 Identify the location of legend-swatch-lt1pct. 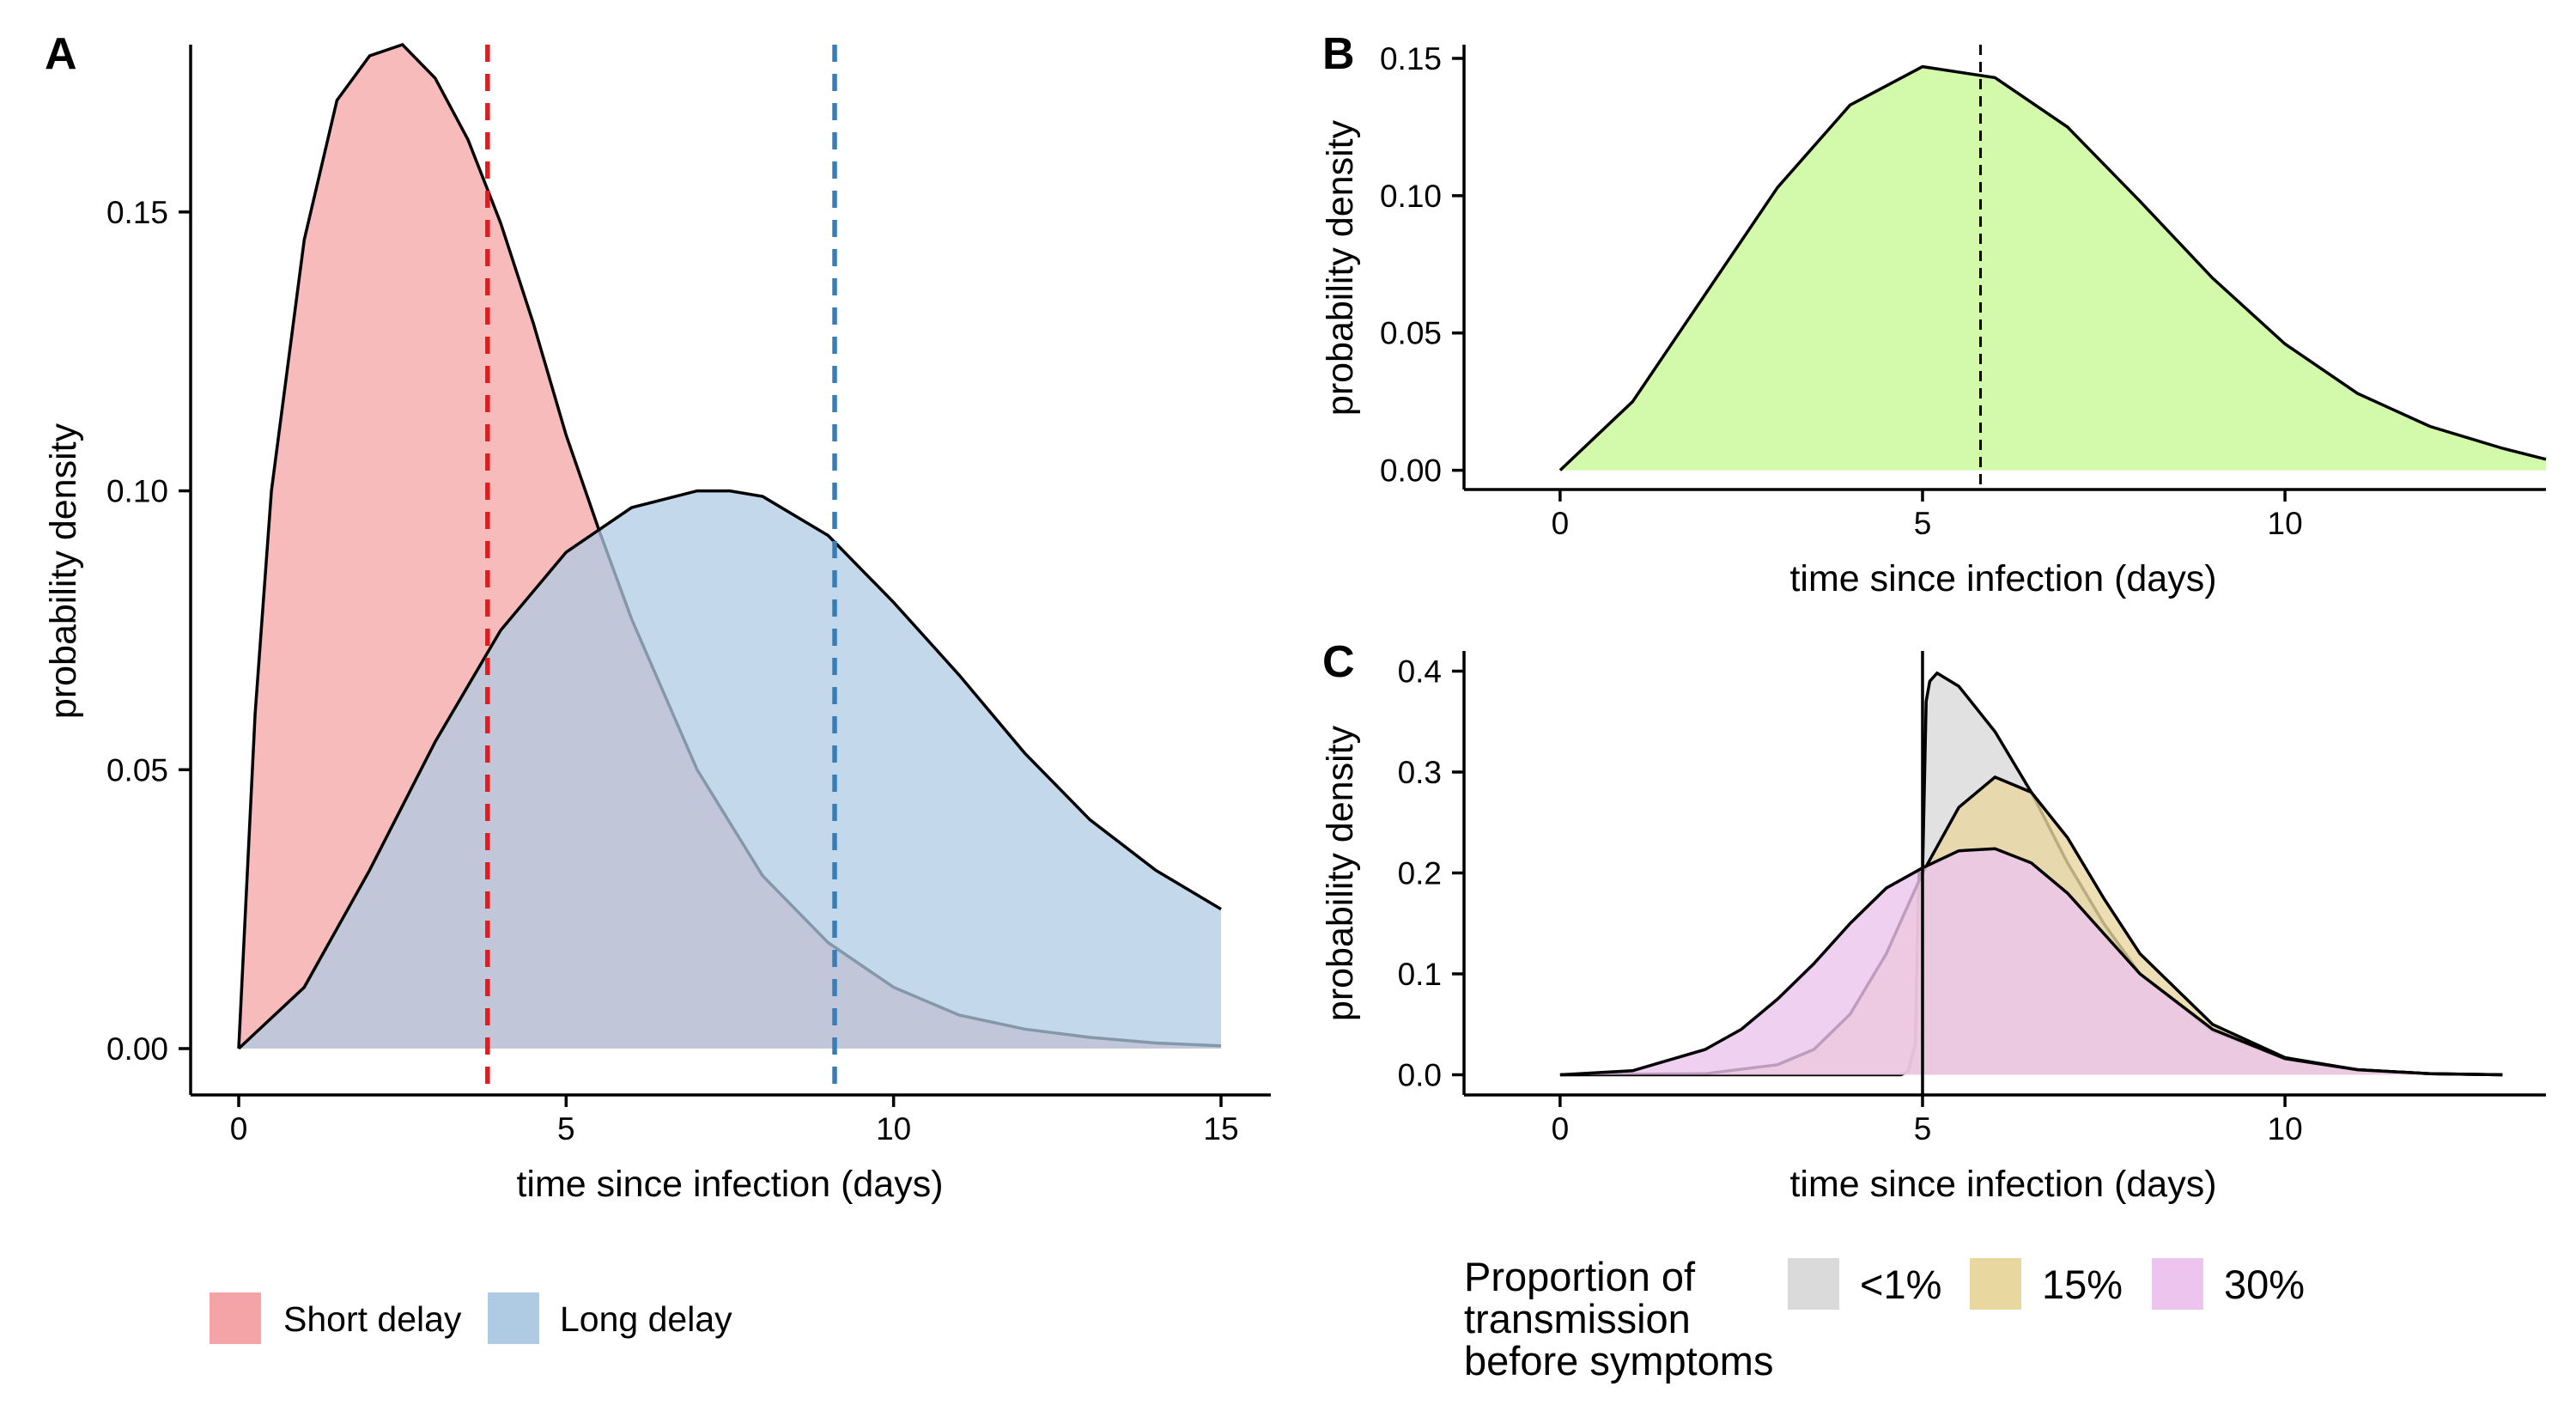
(1814, 1284).